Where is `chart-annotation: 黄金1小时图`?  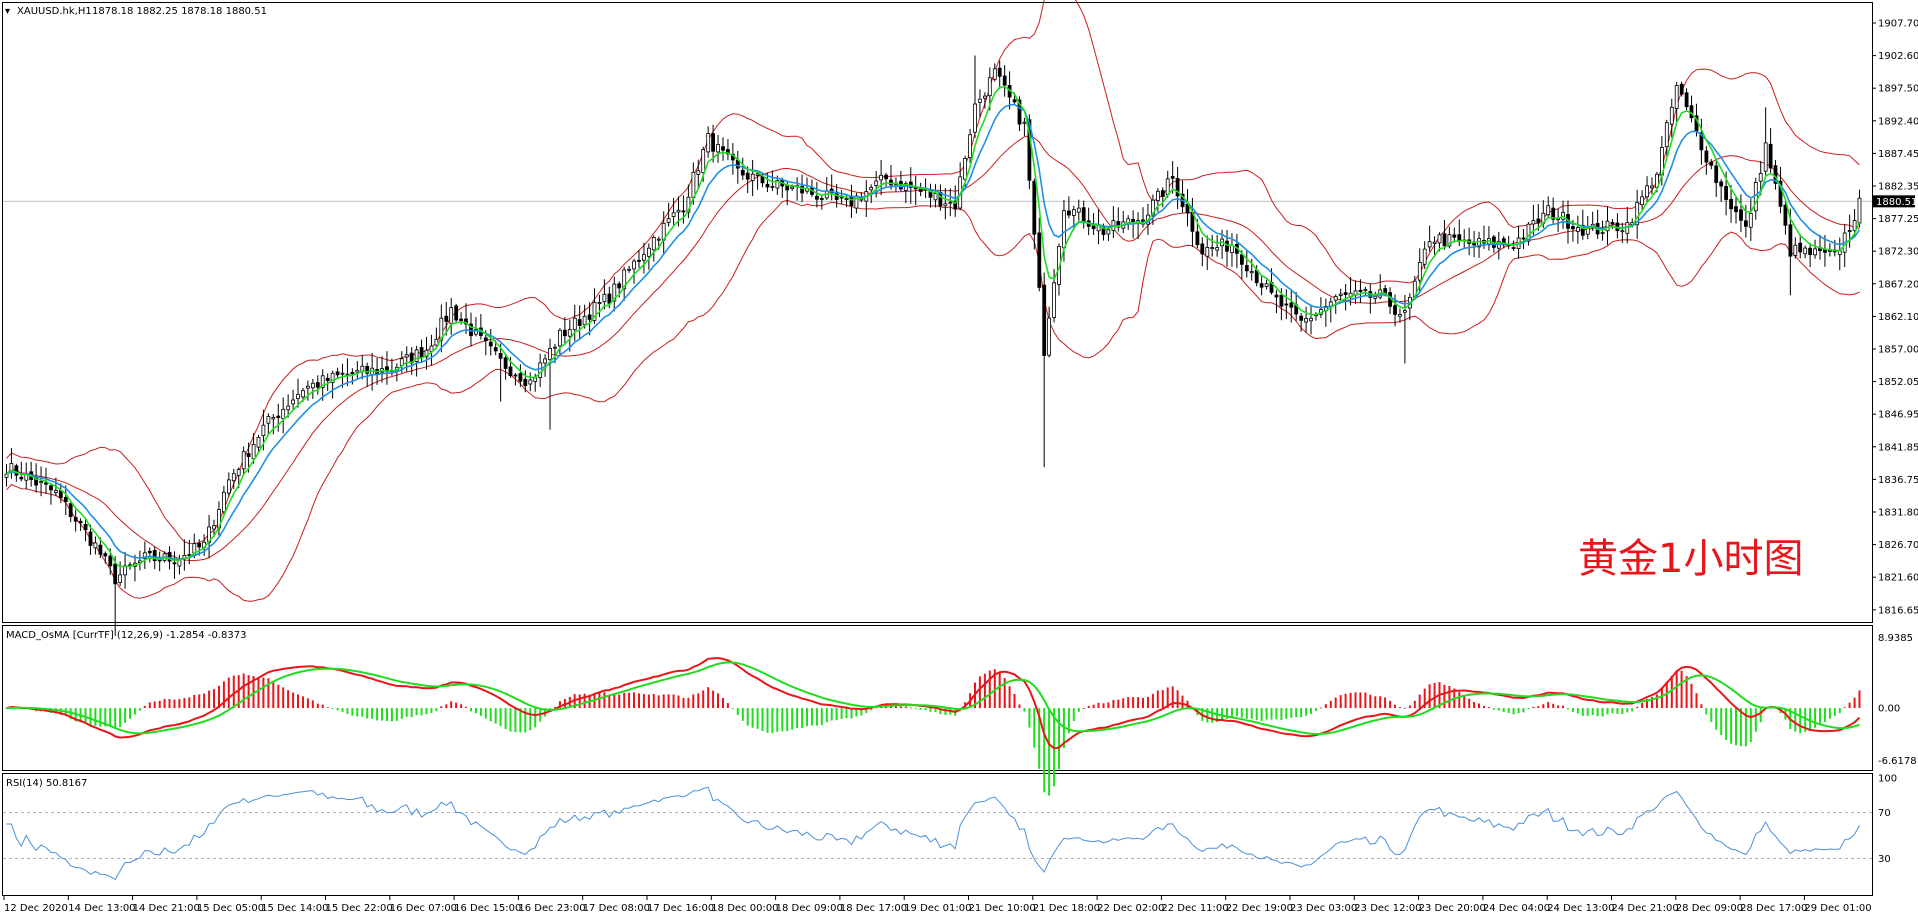 chart-annotation: 黄金1小时图 is located at coordinates (1690, 559).